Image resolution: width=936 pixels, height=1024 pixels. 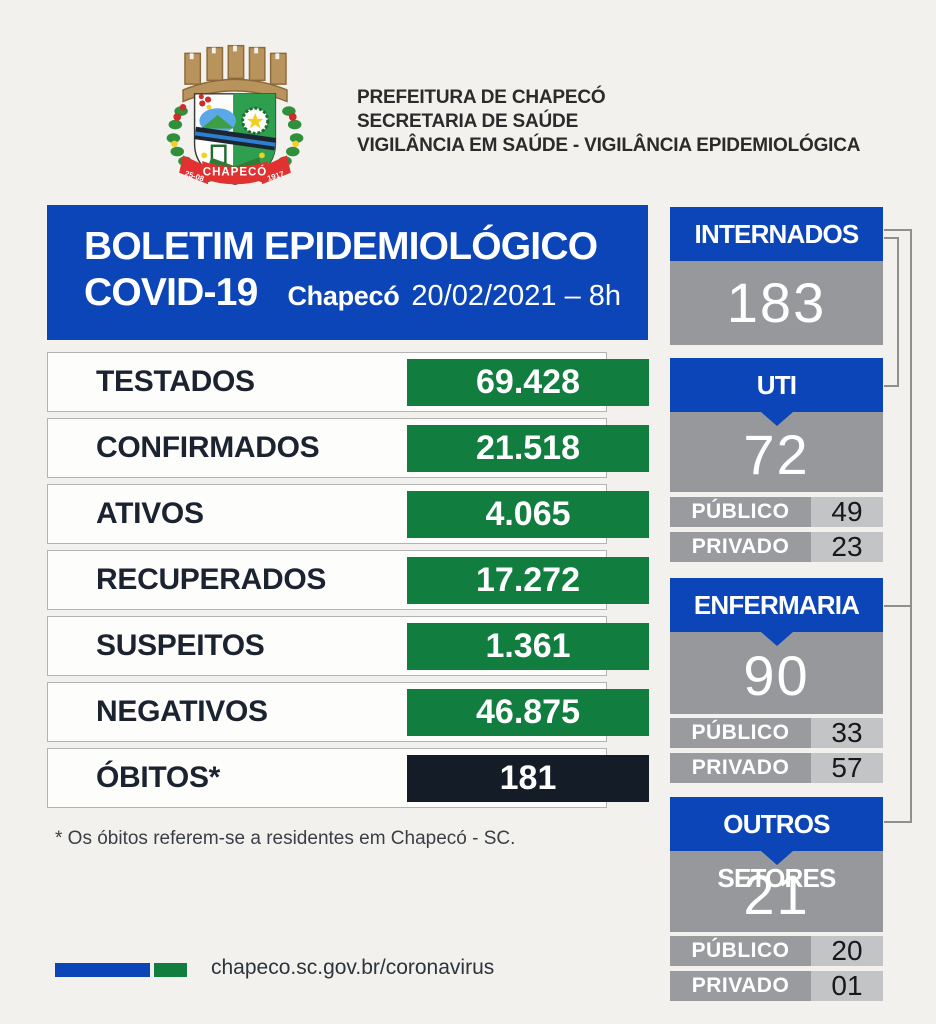 I want to click on privado-value: 01, so click(x=847, y=986).